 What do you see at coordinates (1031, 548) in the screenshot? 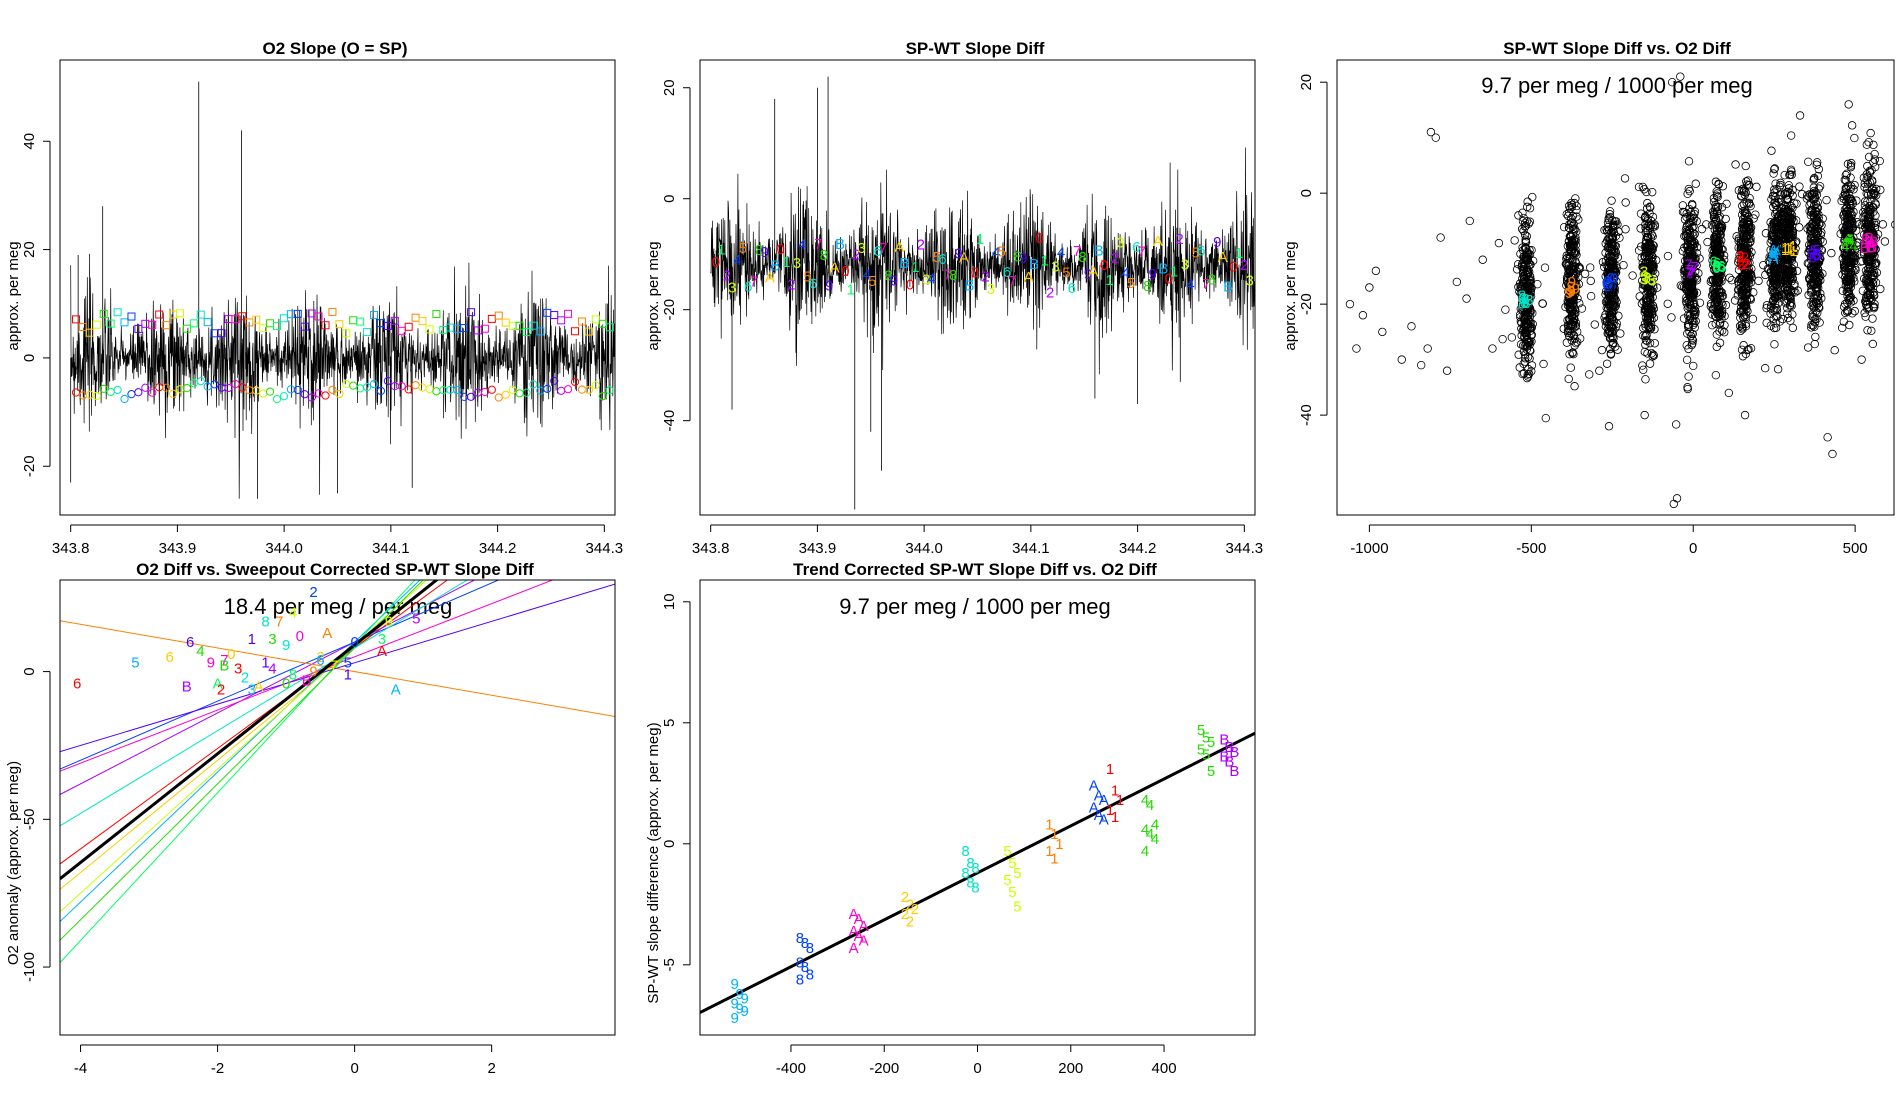
I see `x-tick-label: 344.1` at bounding box center [1031, 548].